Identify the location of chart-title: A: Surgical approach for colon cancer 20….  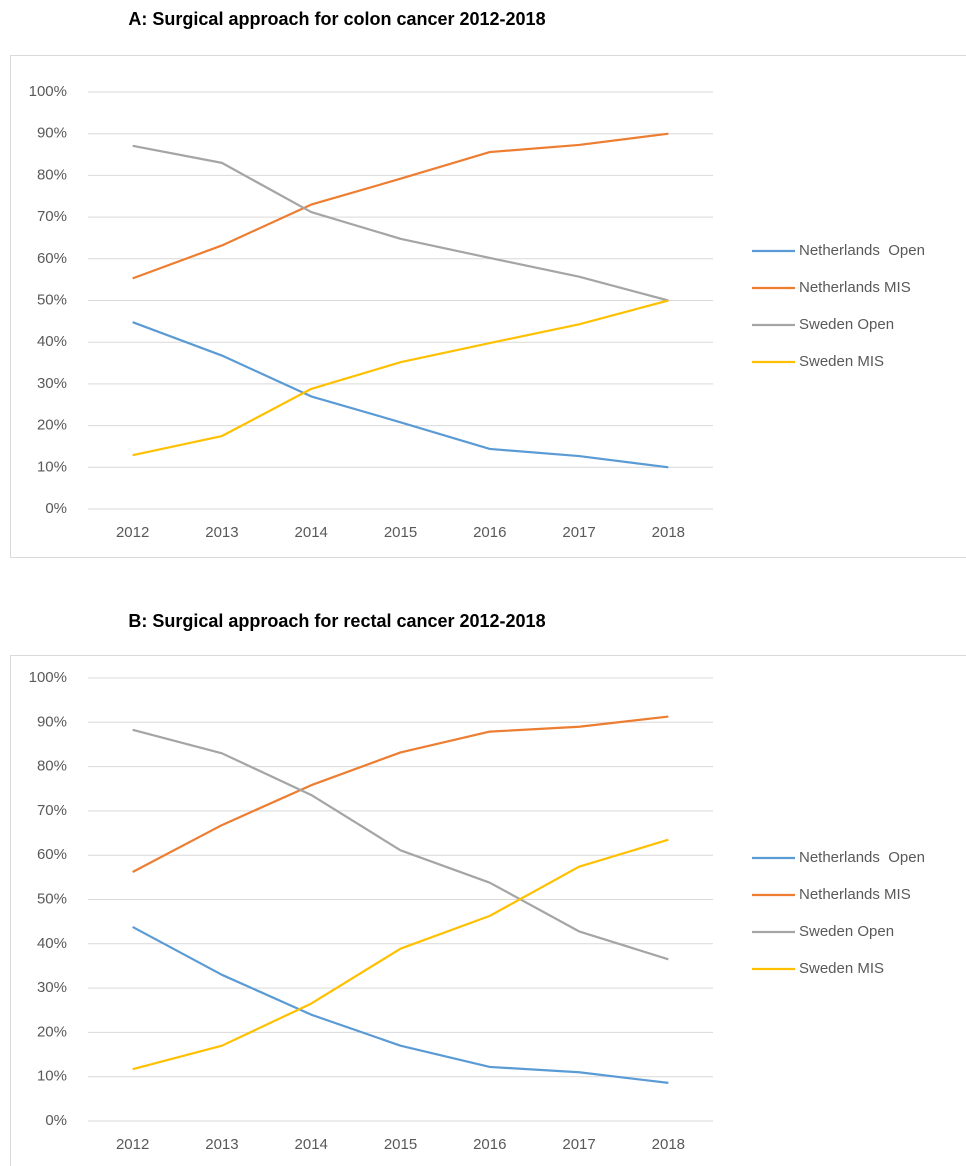
(336, 19).